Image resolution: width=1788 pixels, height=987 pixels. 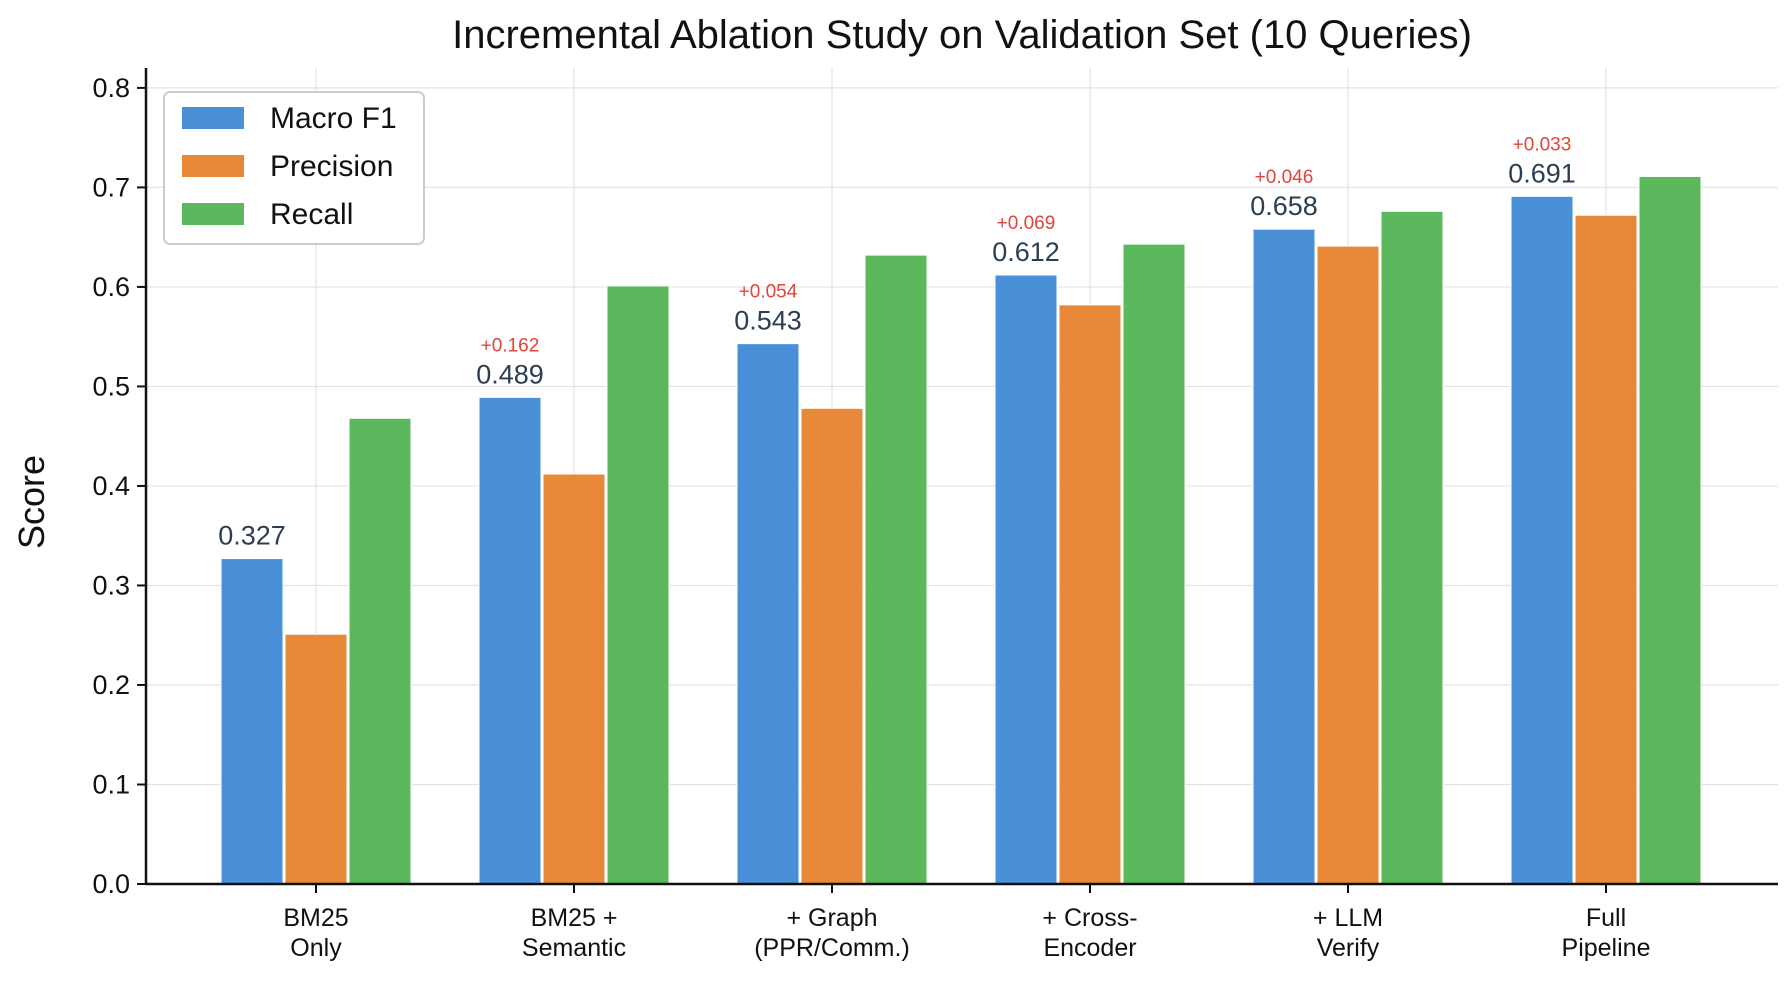 What do you see at coordinates (1089, 948) in the screenshot?
I see `x-tick-label: Encoder` at bounding box center [1089, 948].